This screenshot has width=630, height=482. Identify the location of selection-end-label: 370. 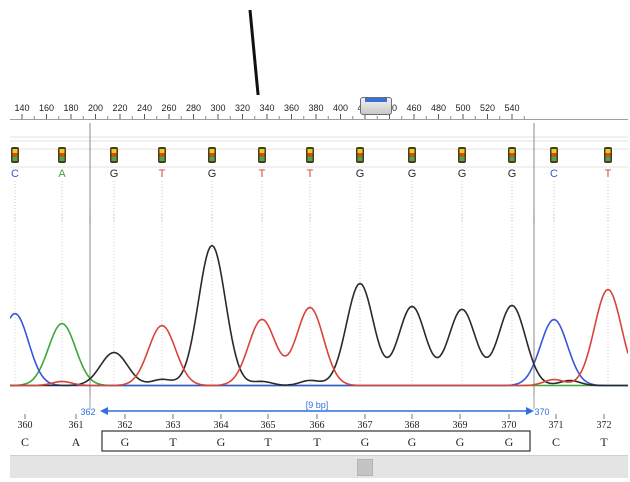
(541, 412).